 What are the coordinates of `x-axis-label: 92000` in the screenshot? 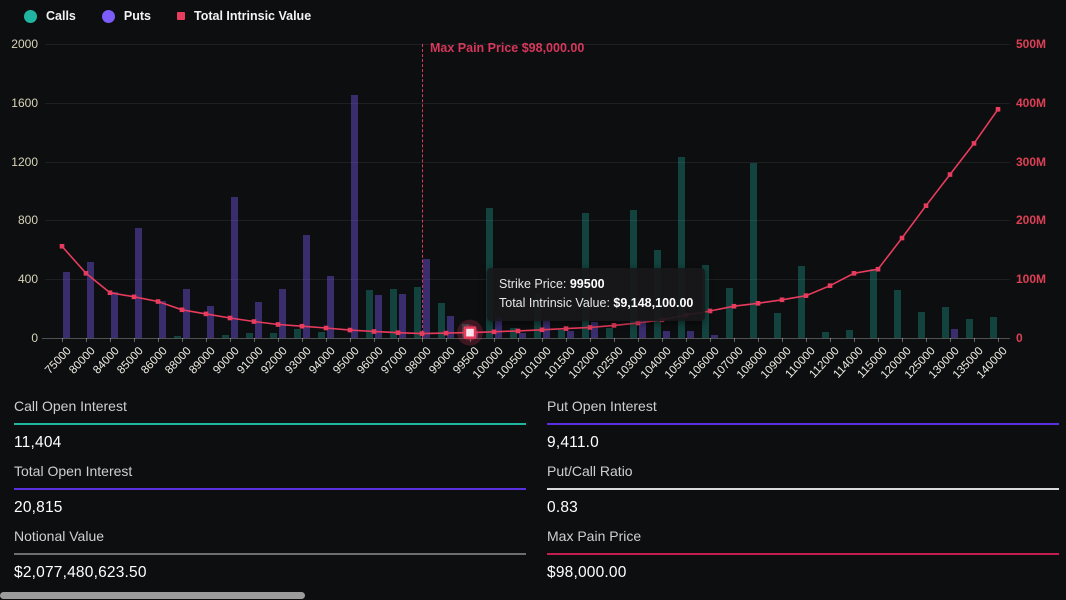 It's located at (274, 361).